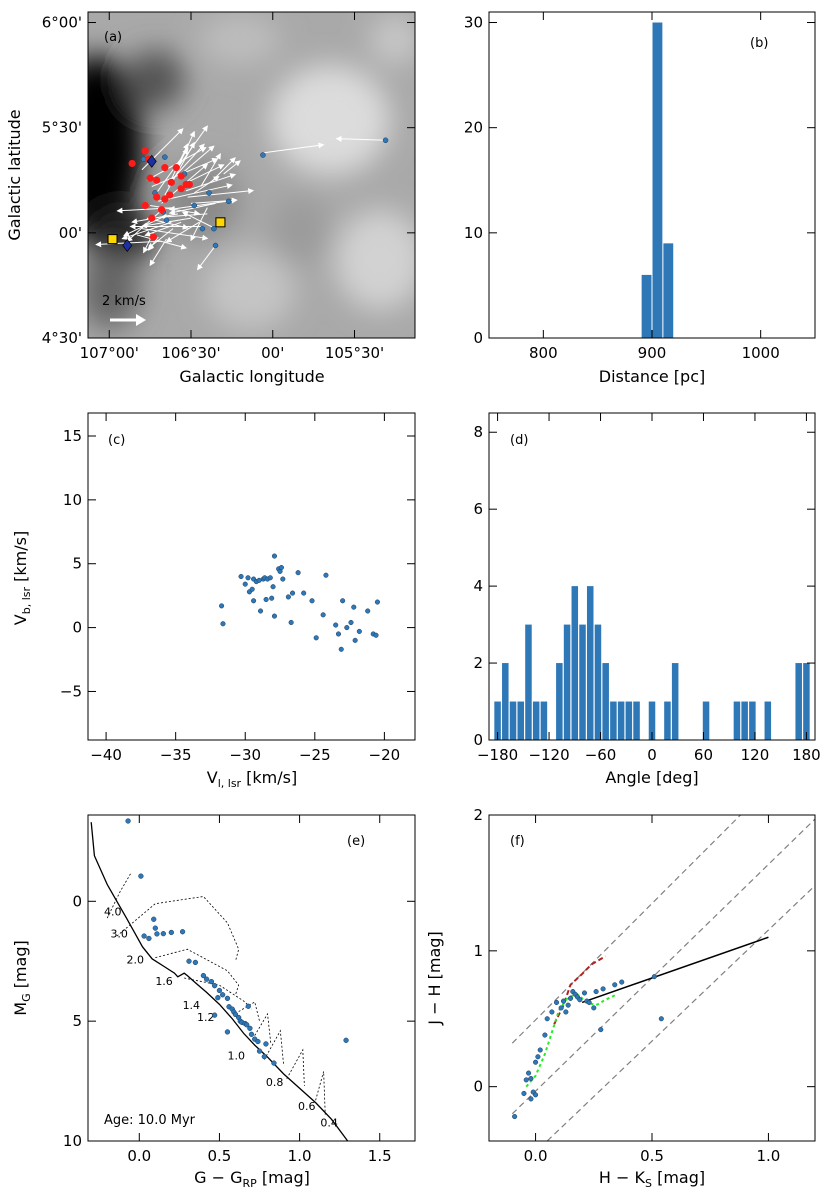 Image resolution: width=831 pixels, height=1193 pixels. Describe the element at coordinates (150, 1120) in the screenshot. I see `age-annotation: Age: 10.0 Myr` at that location.